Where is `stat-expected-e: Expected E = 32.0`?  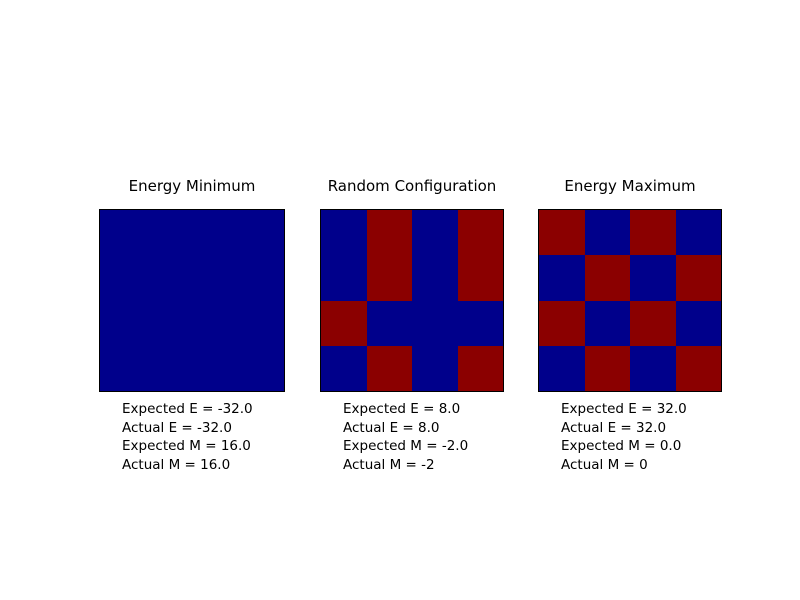 stat-expected-e: Expected E = 32.0 is located at coordinates (624, 409).